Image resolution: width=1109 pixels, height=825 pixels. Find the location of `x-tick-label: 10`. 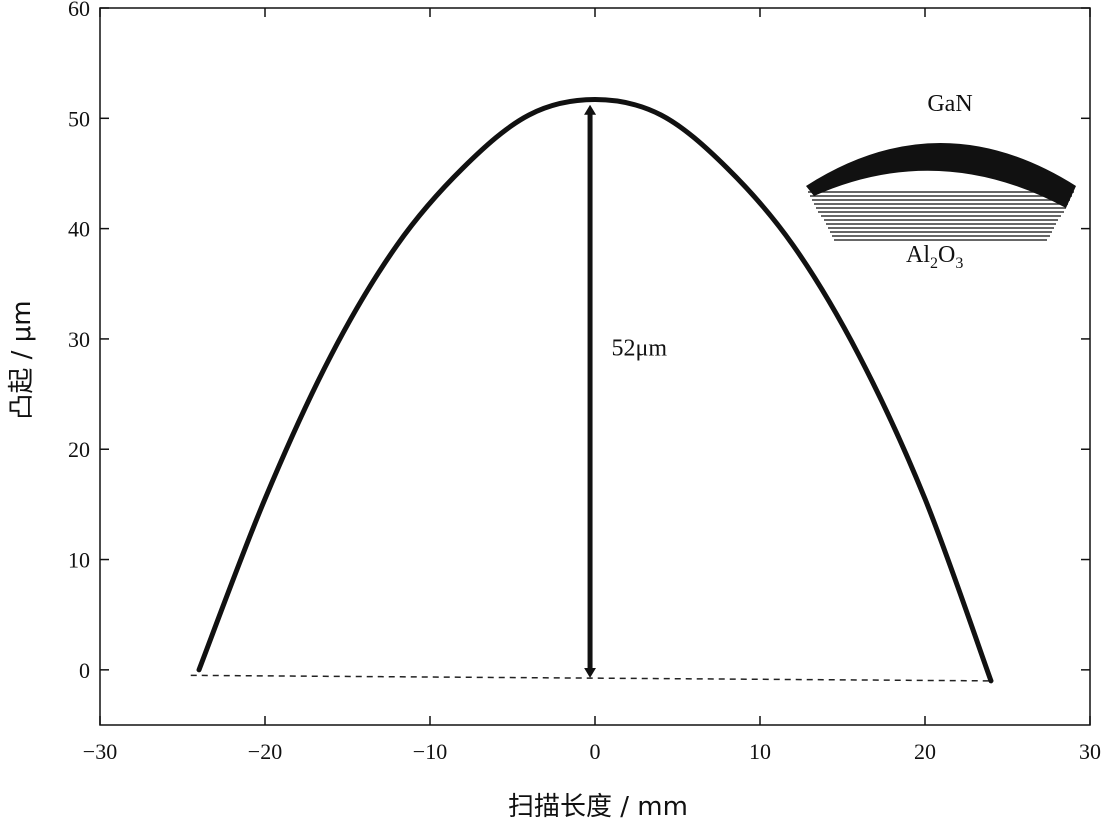

x-tick-label: 10 is located at coordinates (760, 751).